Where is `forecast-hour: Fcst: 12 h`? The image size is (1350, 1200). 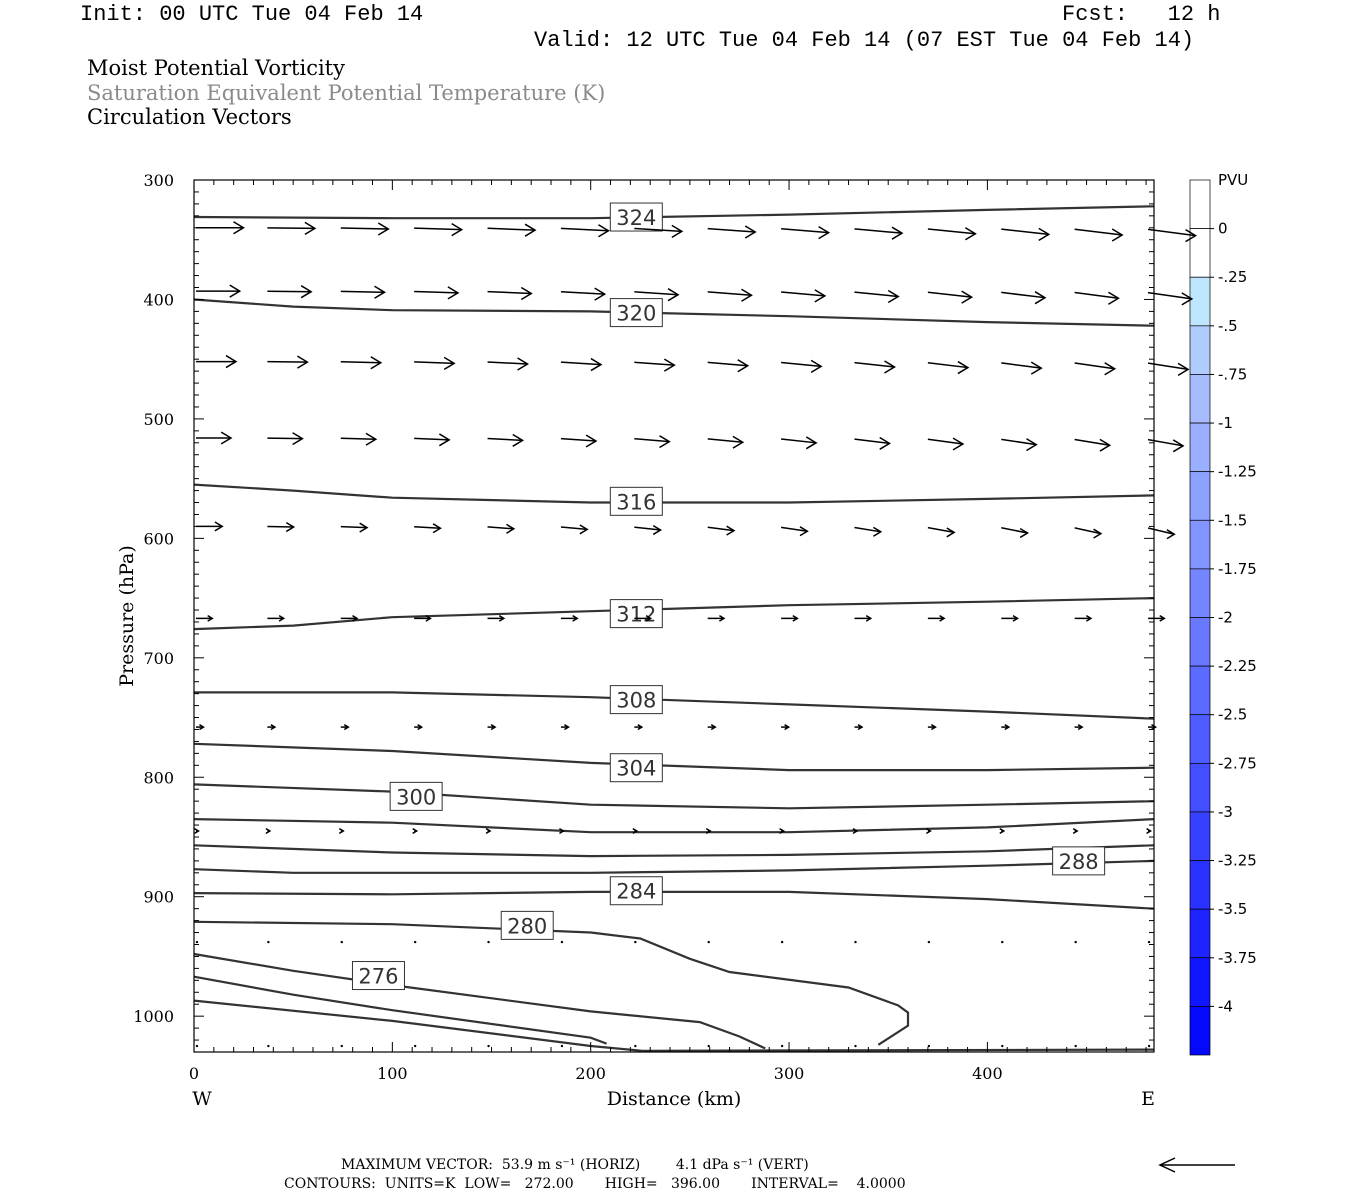 forecast-hour: Fcst: 12 h is located at coordinates (1141, 14).